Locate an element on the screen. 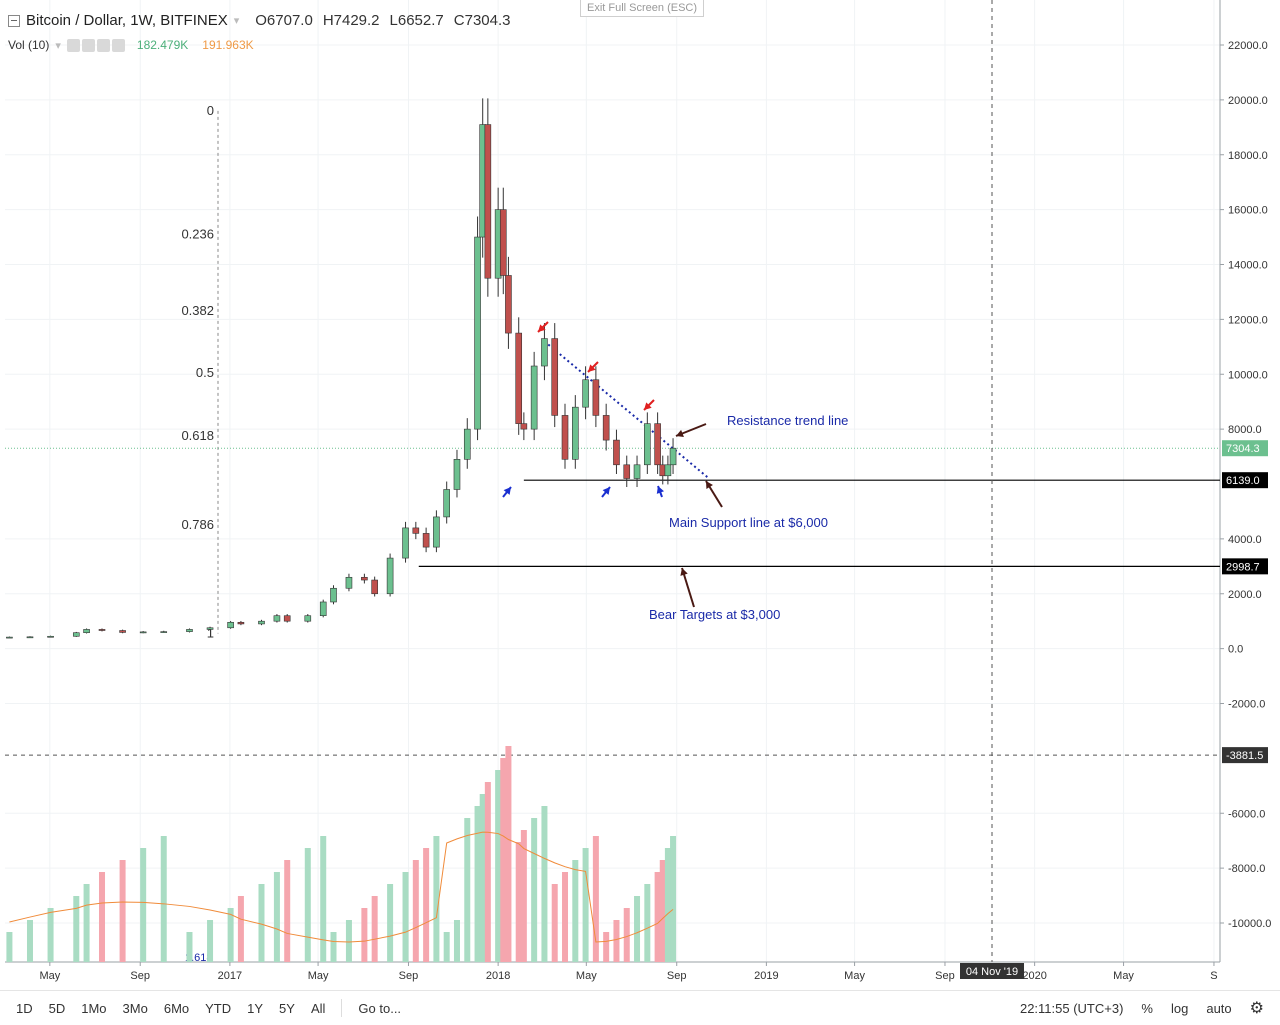  timeframe-6mo: 6Mo is located at coordinates (176, 1008).